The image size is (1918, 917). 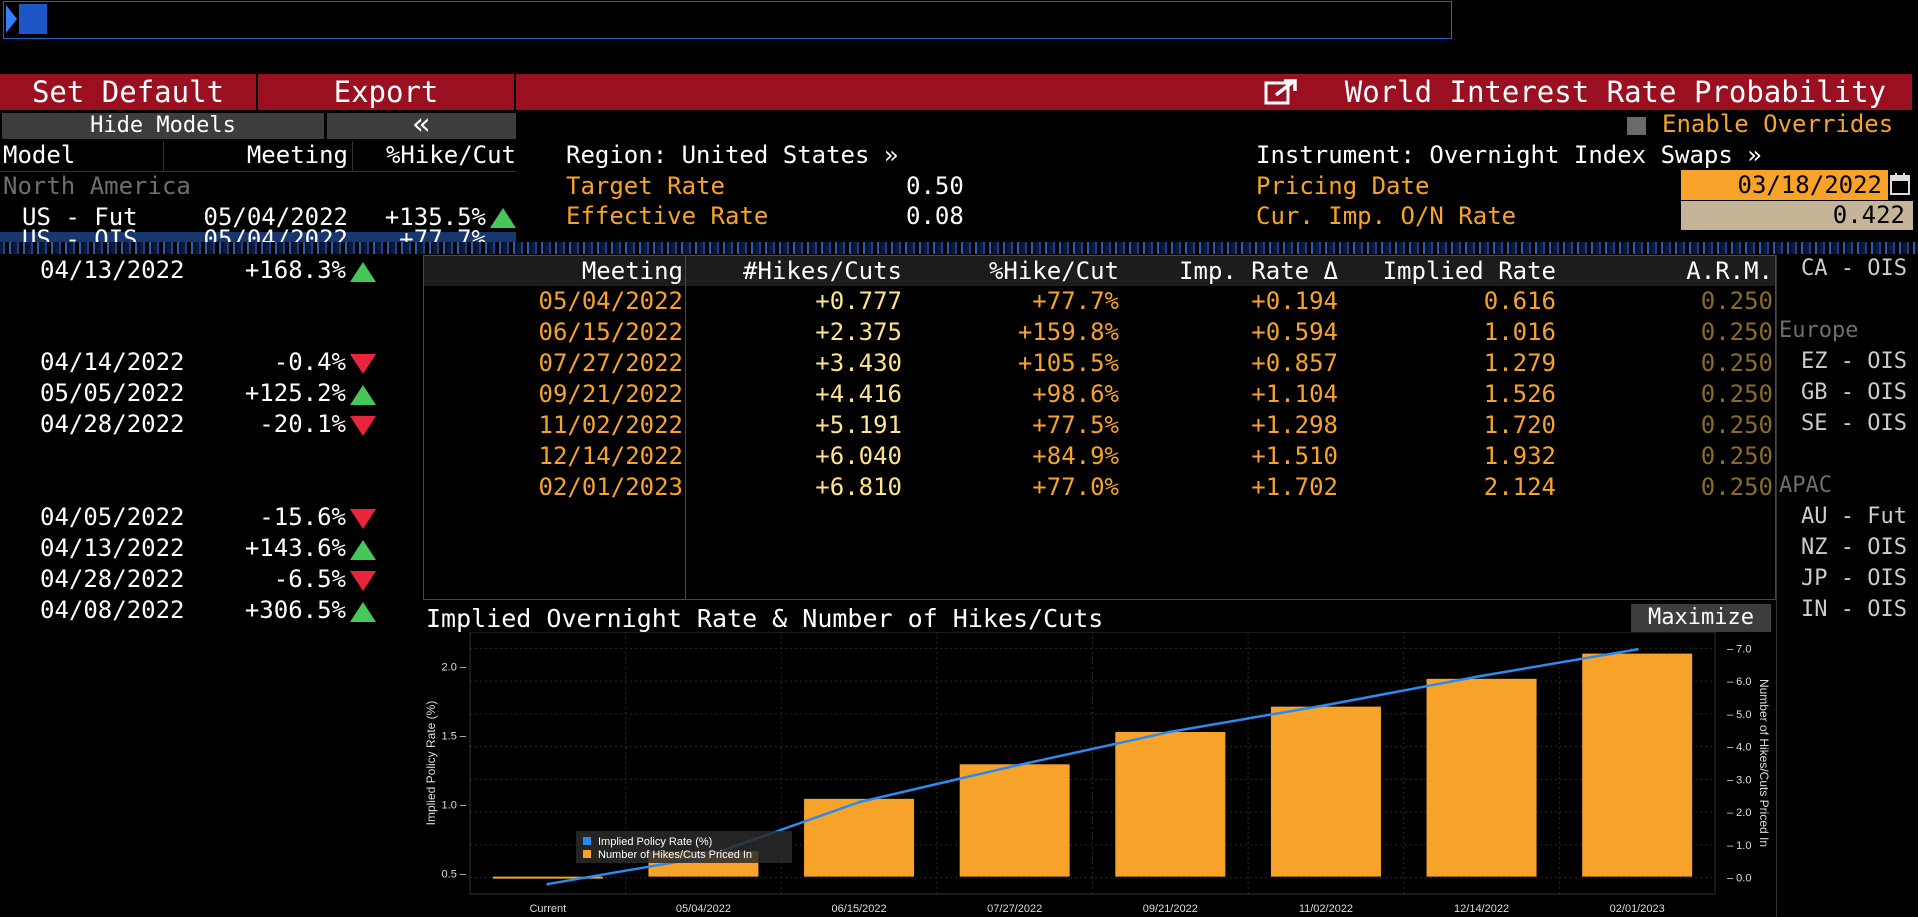 I want to click on cur-imp-rate-input: 0.422, so click(x=1797, y=215).